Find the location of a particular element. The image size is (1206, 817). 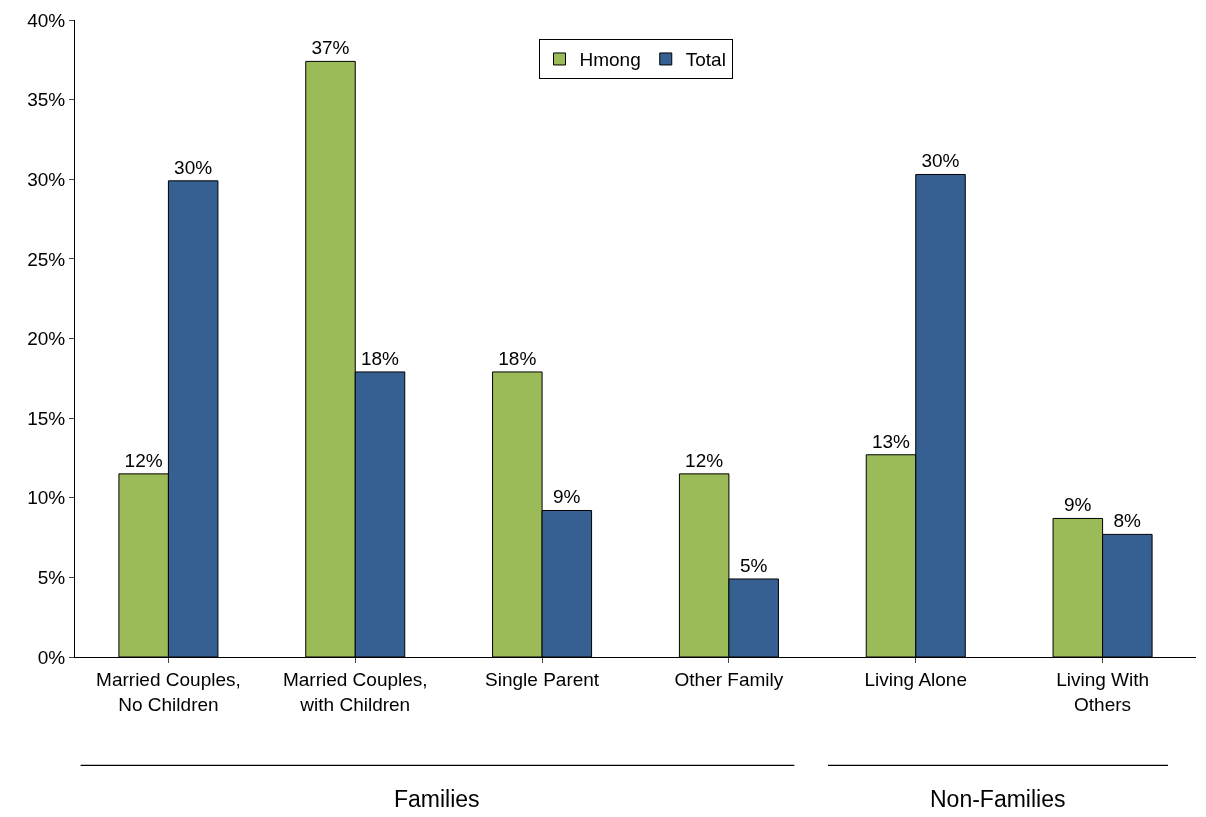

y-tick-label: 25% is located at coordinates (46, 259).